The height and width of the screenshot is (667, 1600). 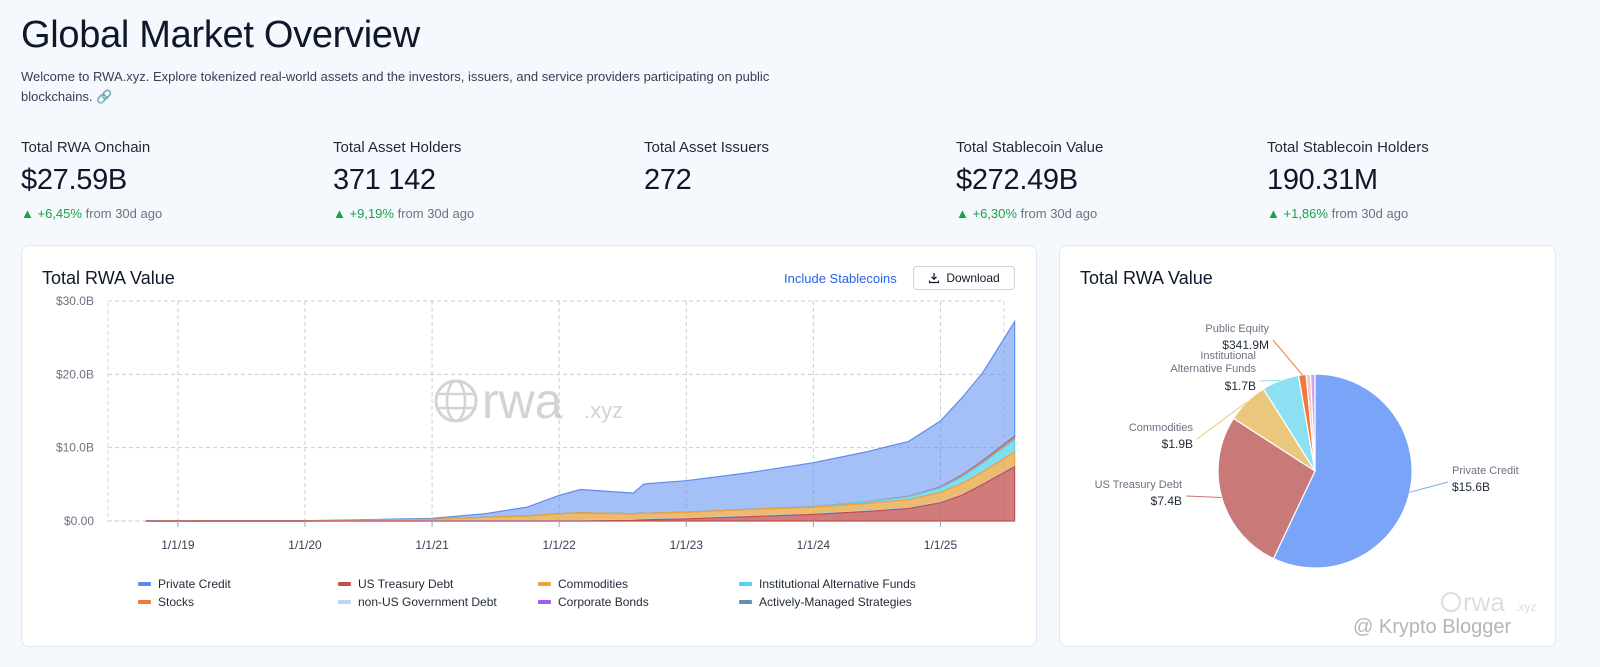 I want to click on stat-value: $27.59B, so click(x=74, y=180).